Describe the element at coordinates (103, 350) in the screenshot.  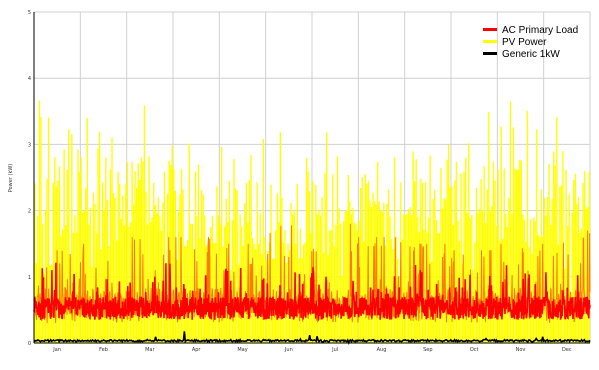
I see `x-tick-label: Feb` at that location.